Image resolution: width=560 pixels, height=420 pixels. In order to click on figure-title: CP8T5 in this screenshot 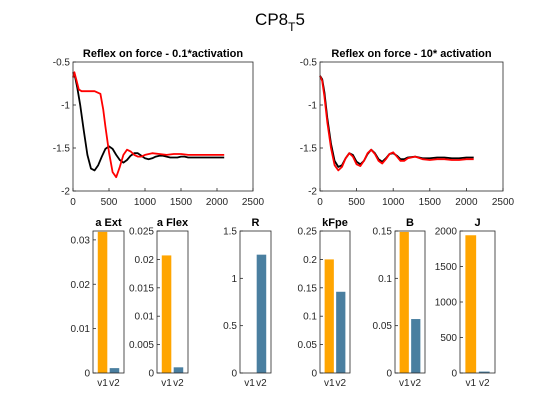, I will do `click(280, 22)`.